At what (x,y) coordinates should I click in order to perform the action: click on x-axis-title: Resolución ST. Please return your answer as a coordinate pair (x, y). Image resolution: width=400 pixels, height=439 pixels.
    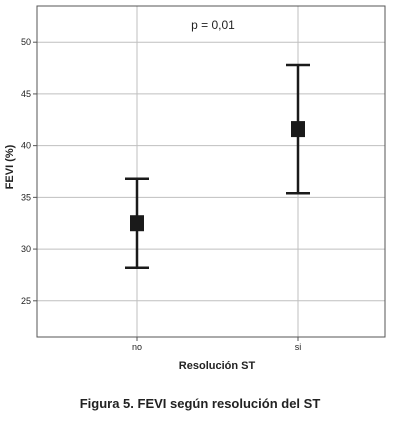
    Looking at the image, I should click on (217, 366).